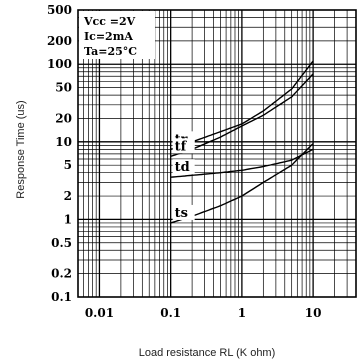 The image size is (361, 364). I want to click on series-label-td: td, so click(182, 167).